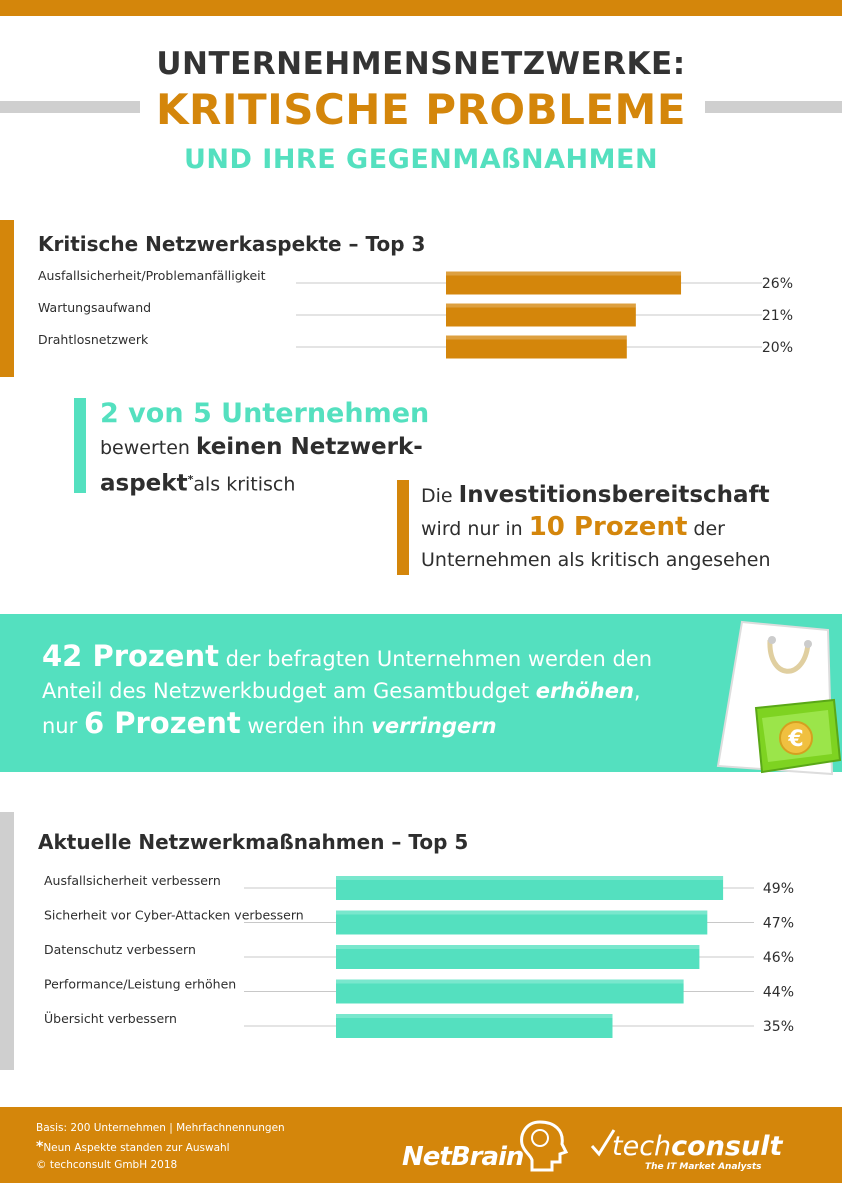 The image size is (842, 1183). Describe the element at coordinates (475, 529) in the screenshot. I see `callout2-text-2: wird nur in` at that location.